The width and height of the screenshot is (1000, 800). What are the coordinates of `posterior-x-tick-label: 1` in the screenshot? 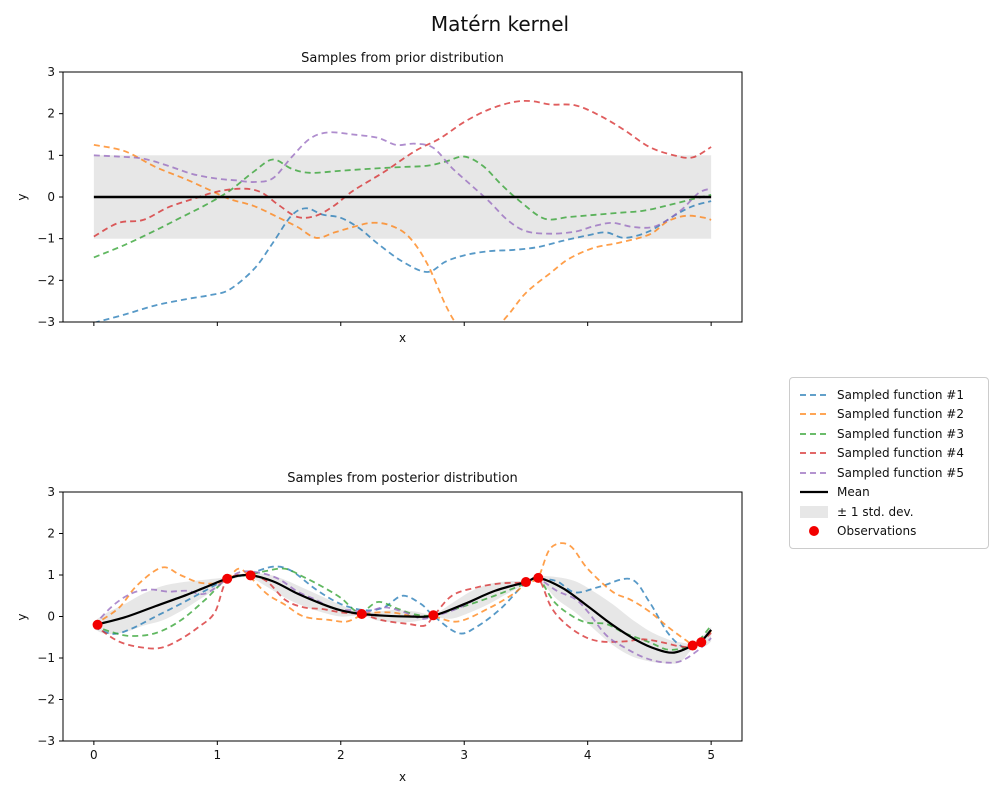 It's located at (217, 755).